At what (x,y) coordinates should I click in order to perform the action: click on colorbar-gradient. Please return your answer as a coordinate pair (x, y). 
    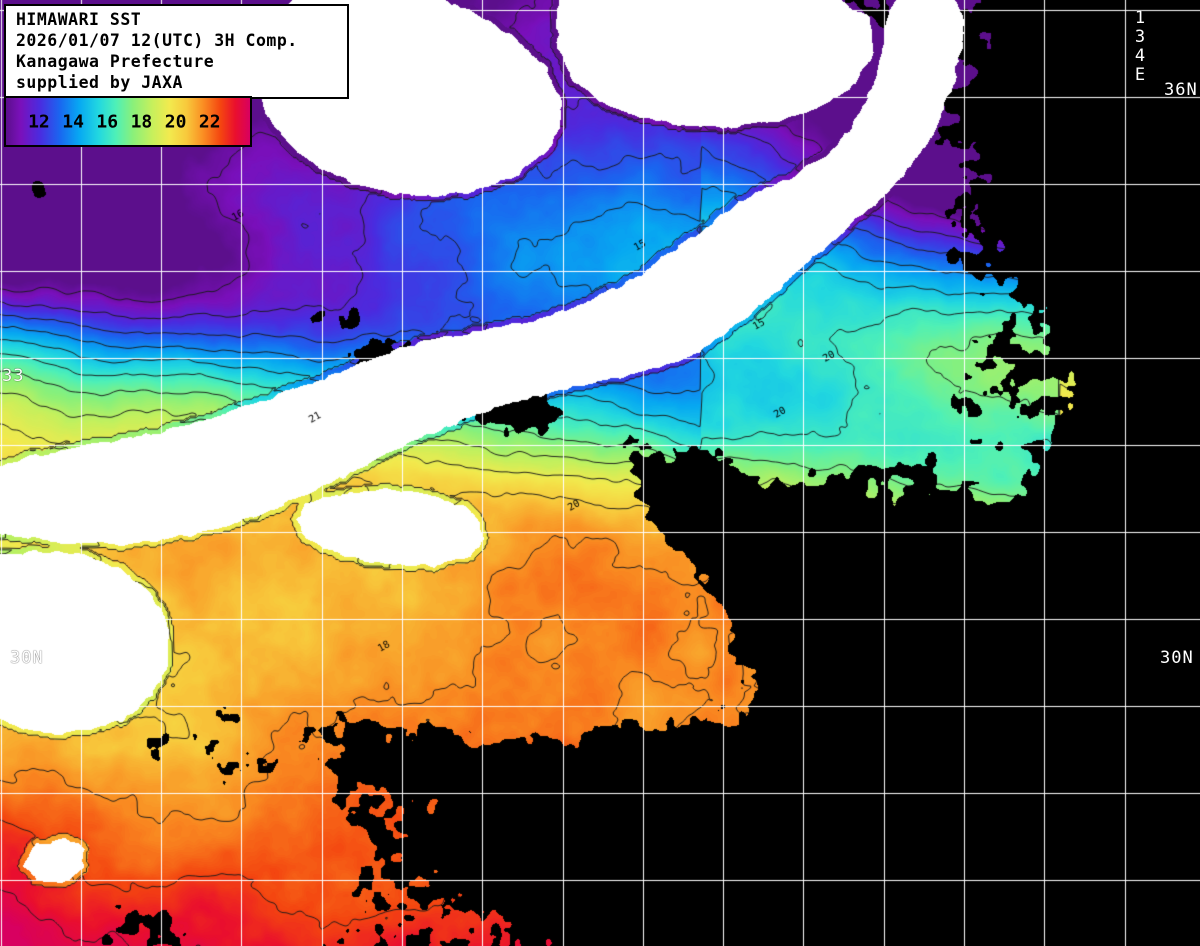
    Looking at the image, I should click on (128, 121).